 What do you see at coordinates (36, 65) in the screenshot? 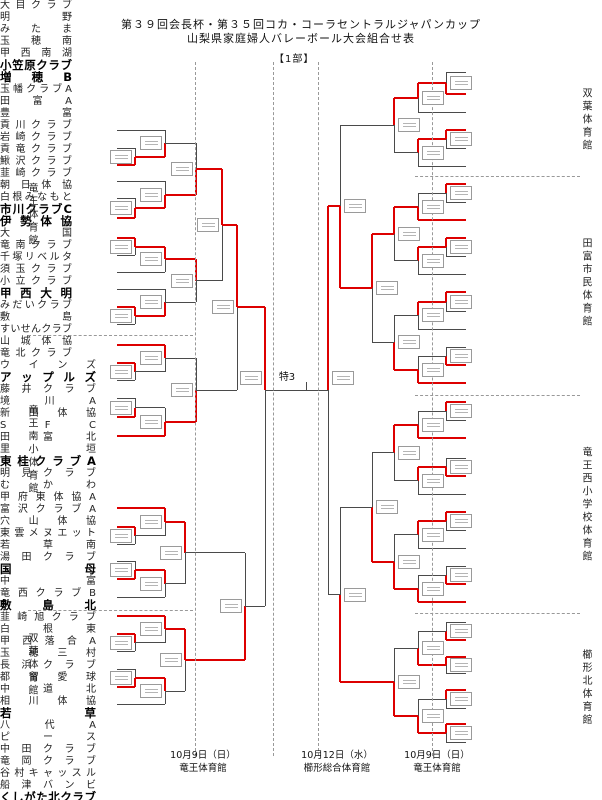
I see `team-name: 小笠原クラブ` at bounding box center [36, 65].